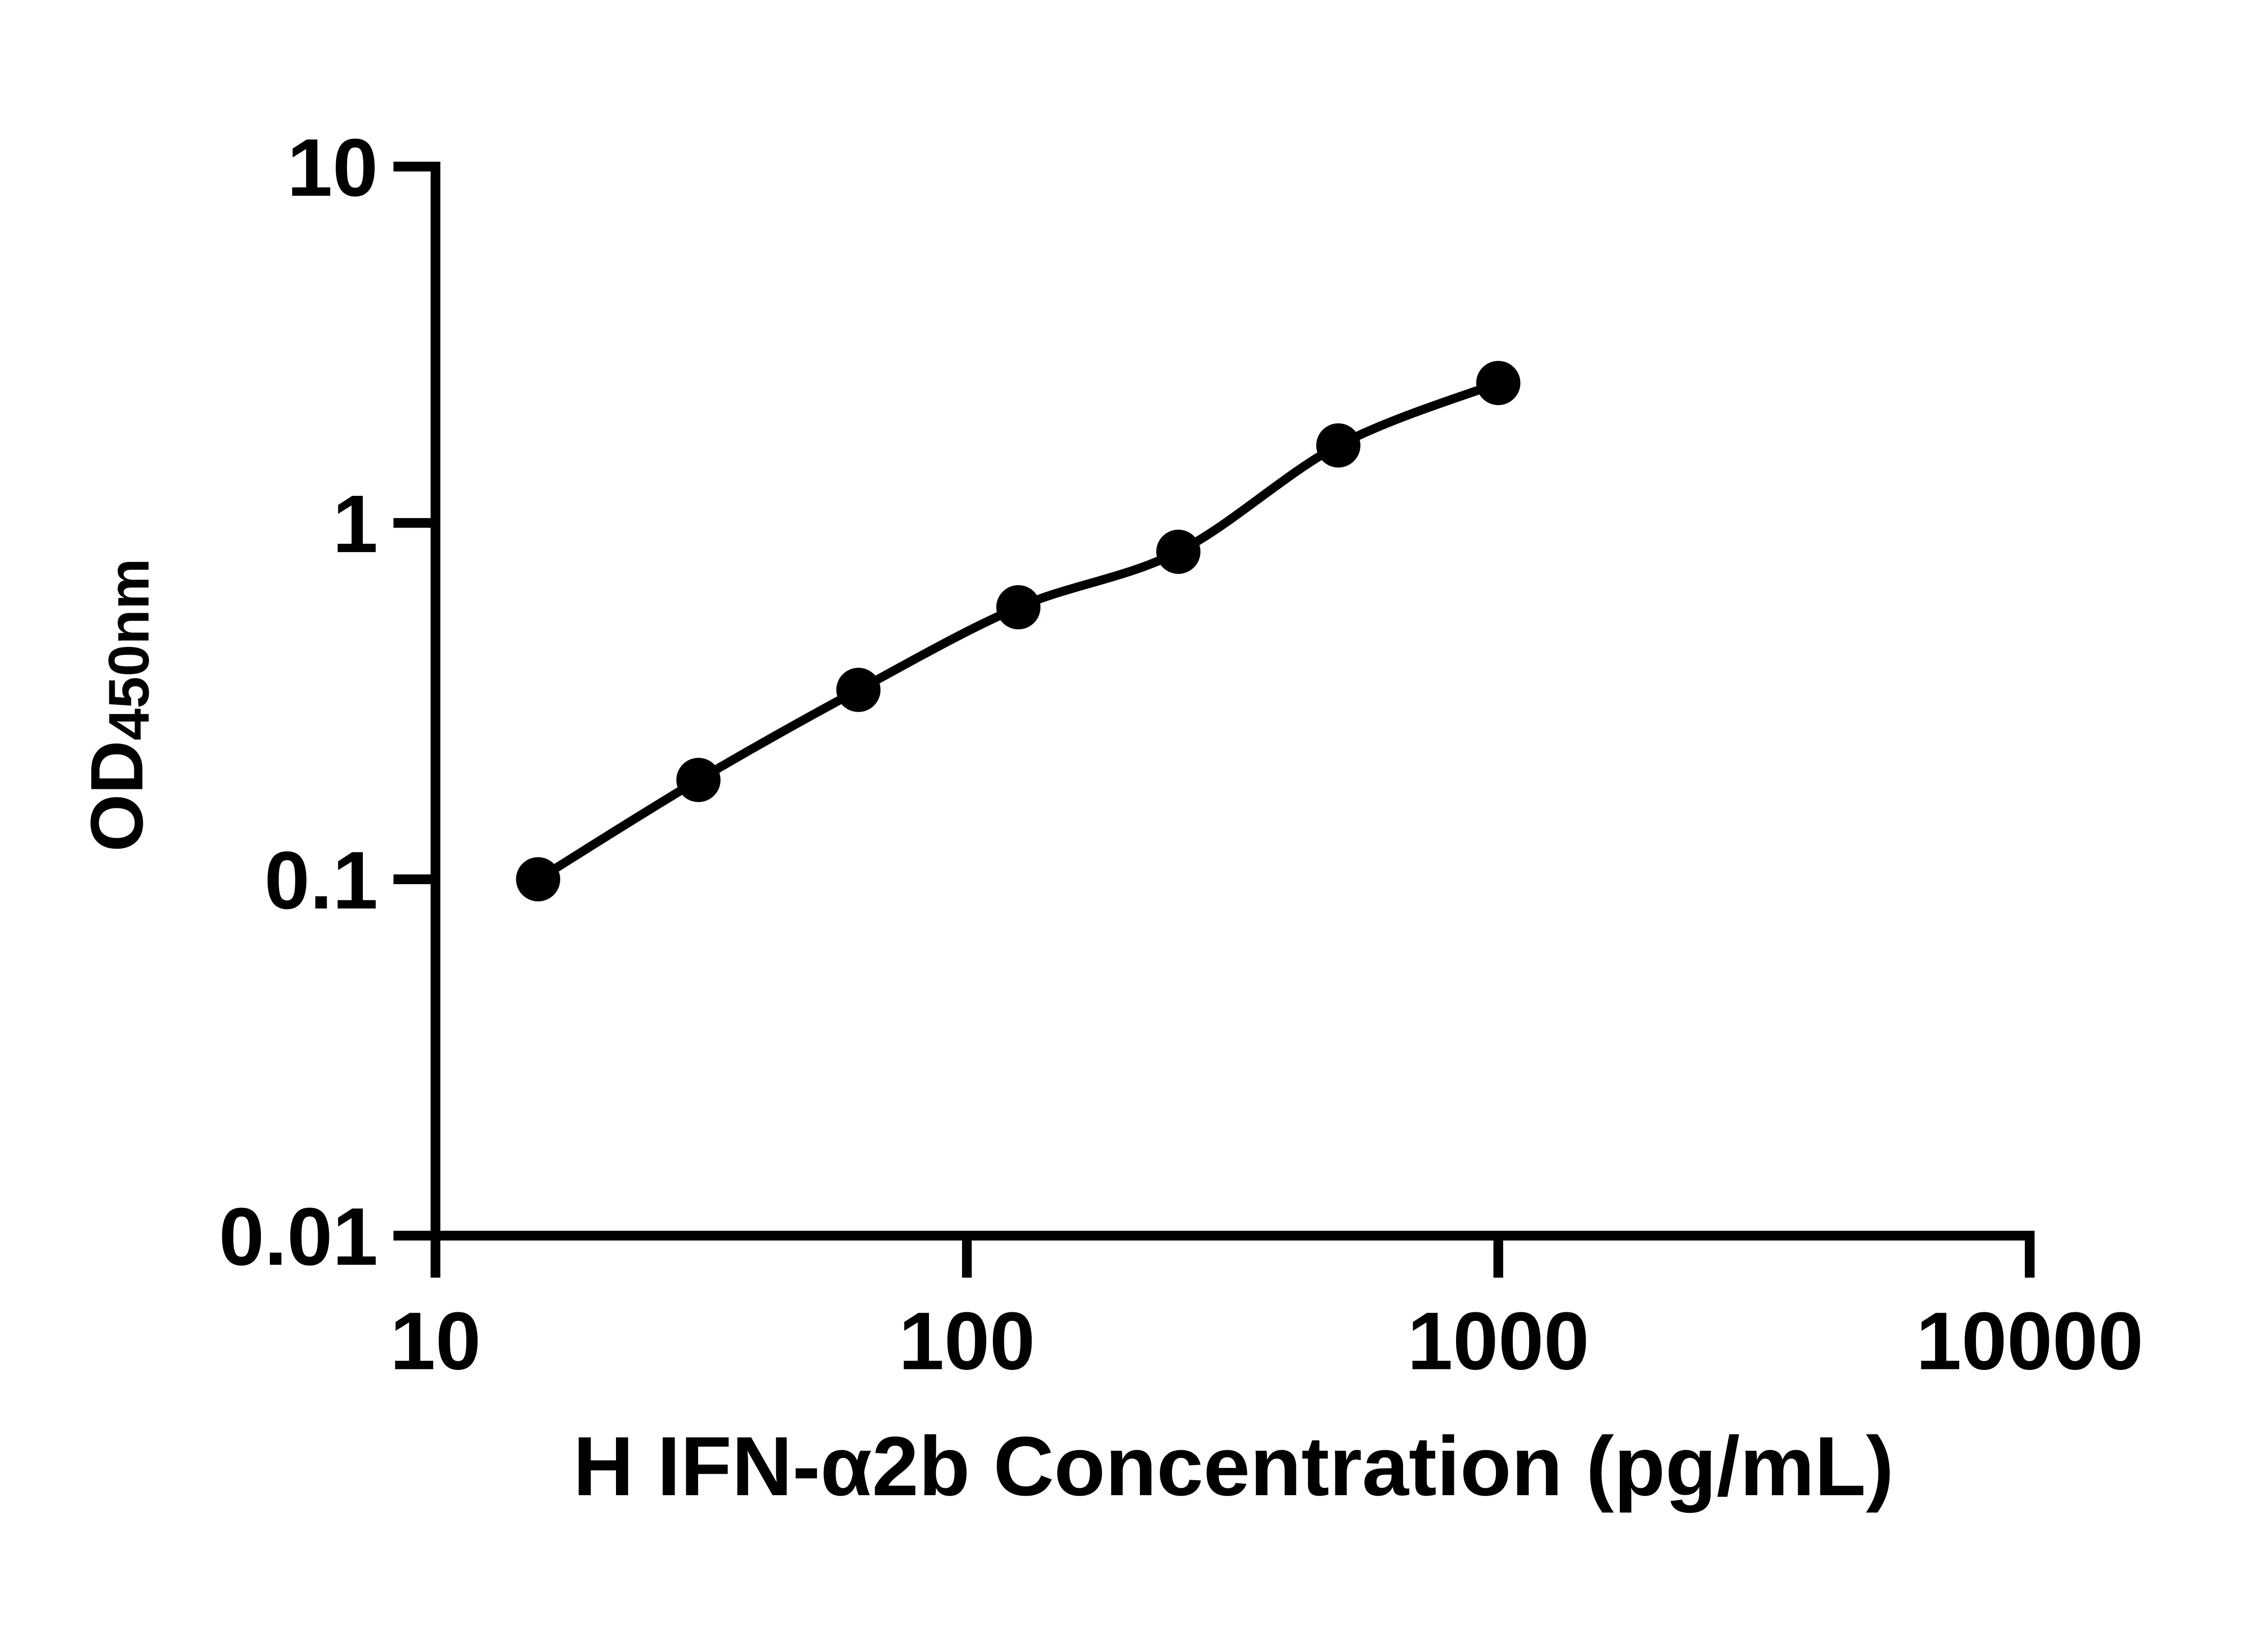  What do you see at coordinates (1499, 1341) in the screenshot?
I see `x-tick-label: 1000` at bounding box center [1499, 1341].